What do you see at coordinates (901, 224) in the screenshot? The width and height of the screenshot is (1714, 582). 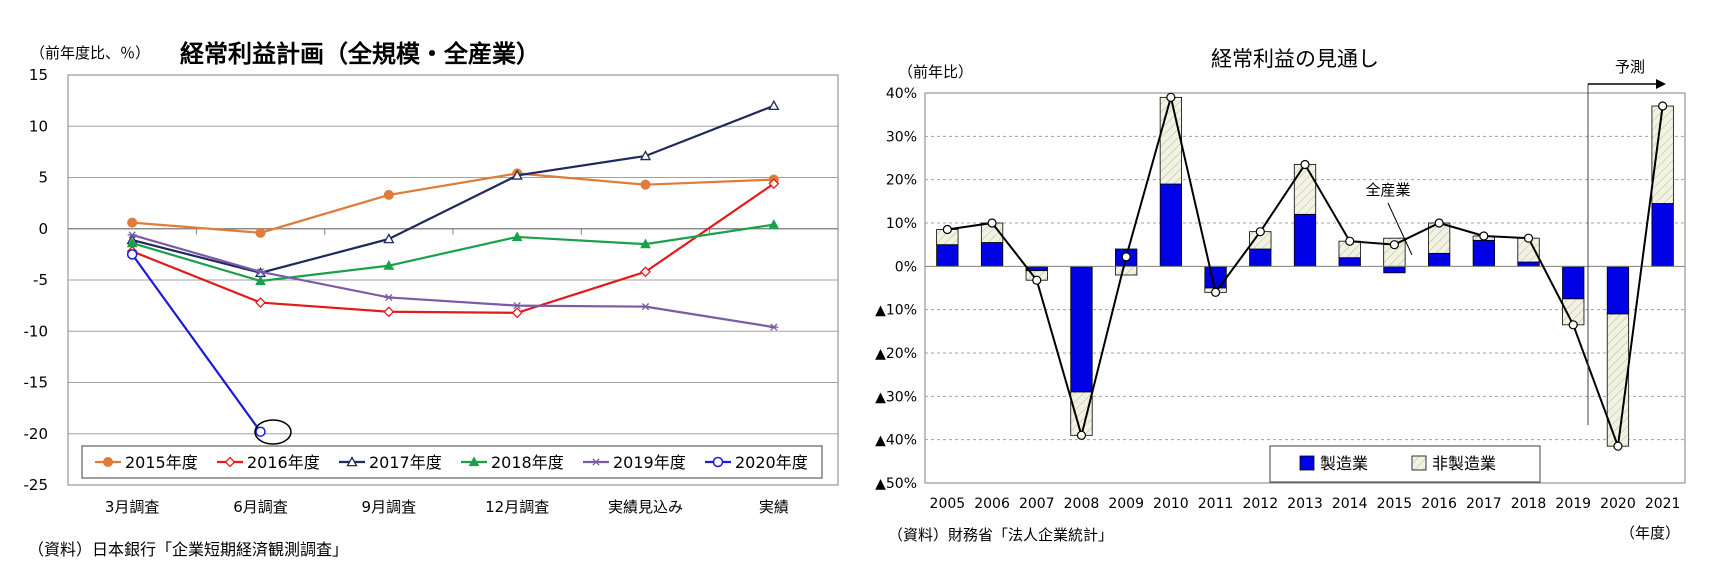 I see `y-tick-label: 10%` at bounding box center [901, 224].